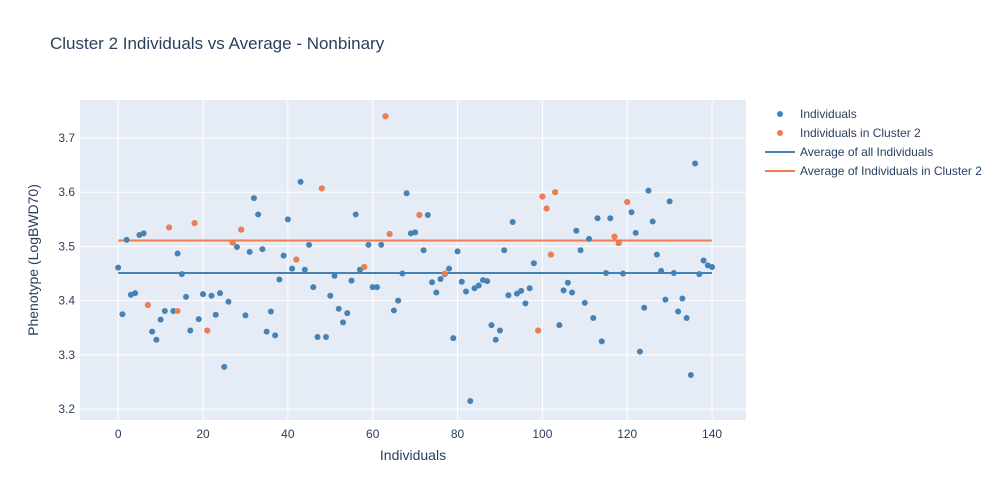  I want to click on x-tick-label: 120, so click(627, 434).